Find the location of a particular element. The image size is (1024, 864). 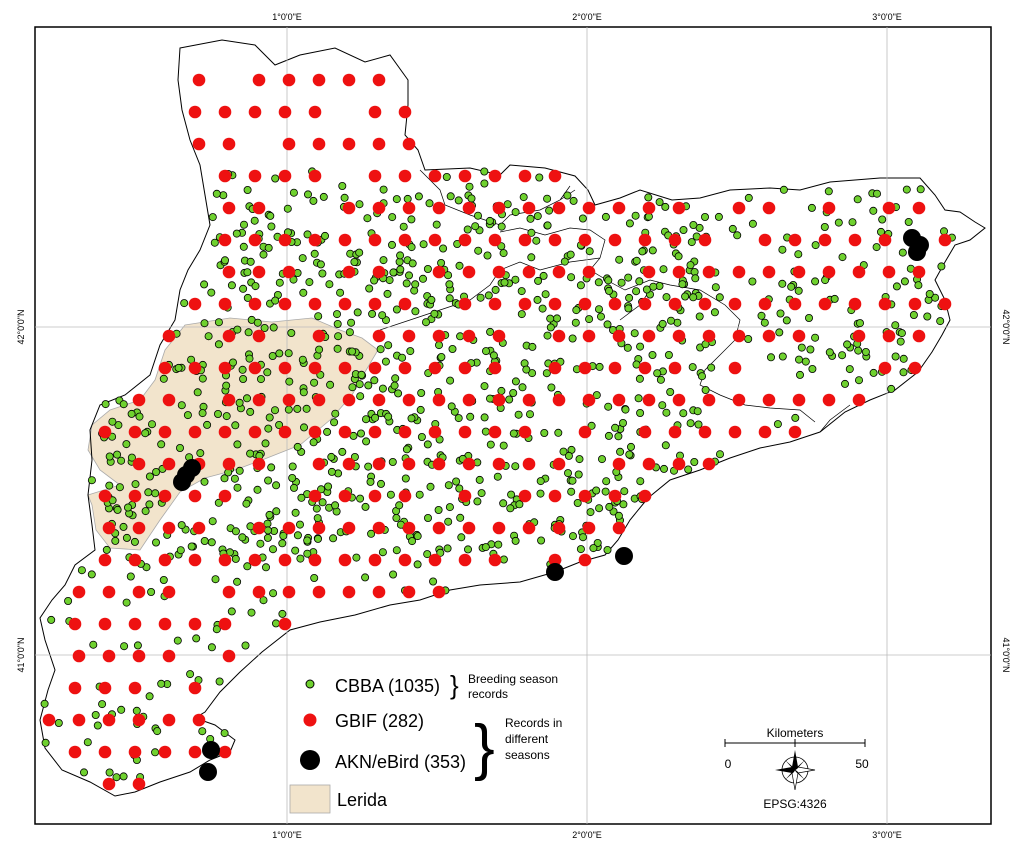

akn-record-point is located at coordinates (555, 572).